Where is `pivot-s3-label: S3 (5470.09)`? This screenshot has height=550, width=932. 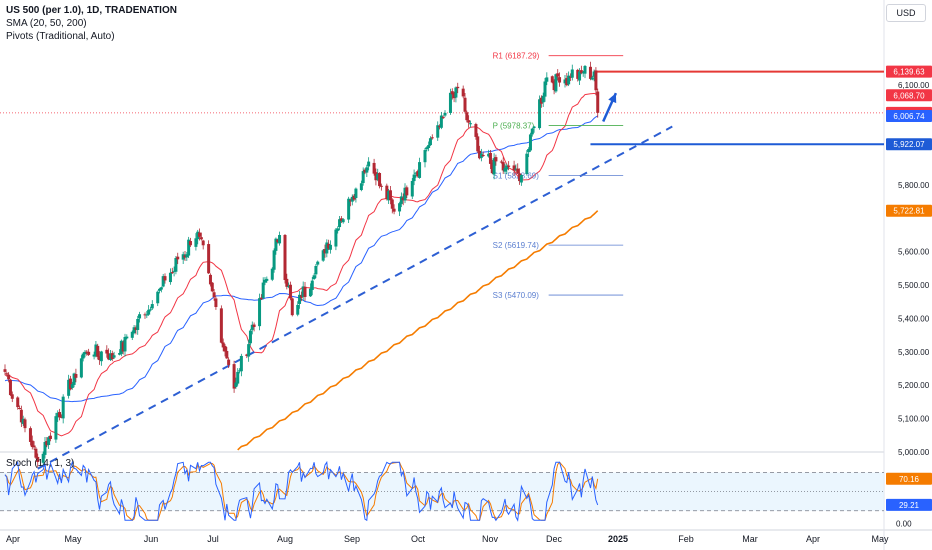 pivot-s3-label: S3 (5470.09) is located at coordinates (516, 295).